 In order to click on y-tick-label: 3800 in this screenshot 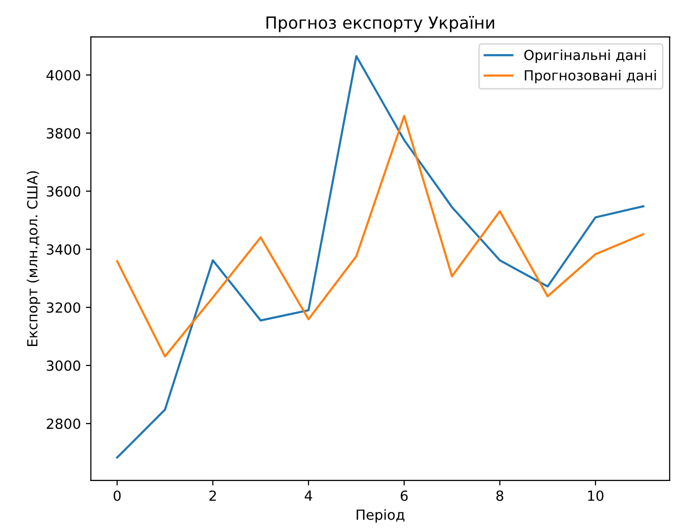, I will do `click(63, 133)`.